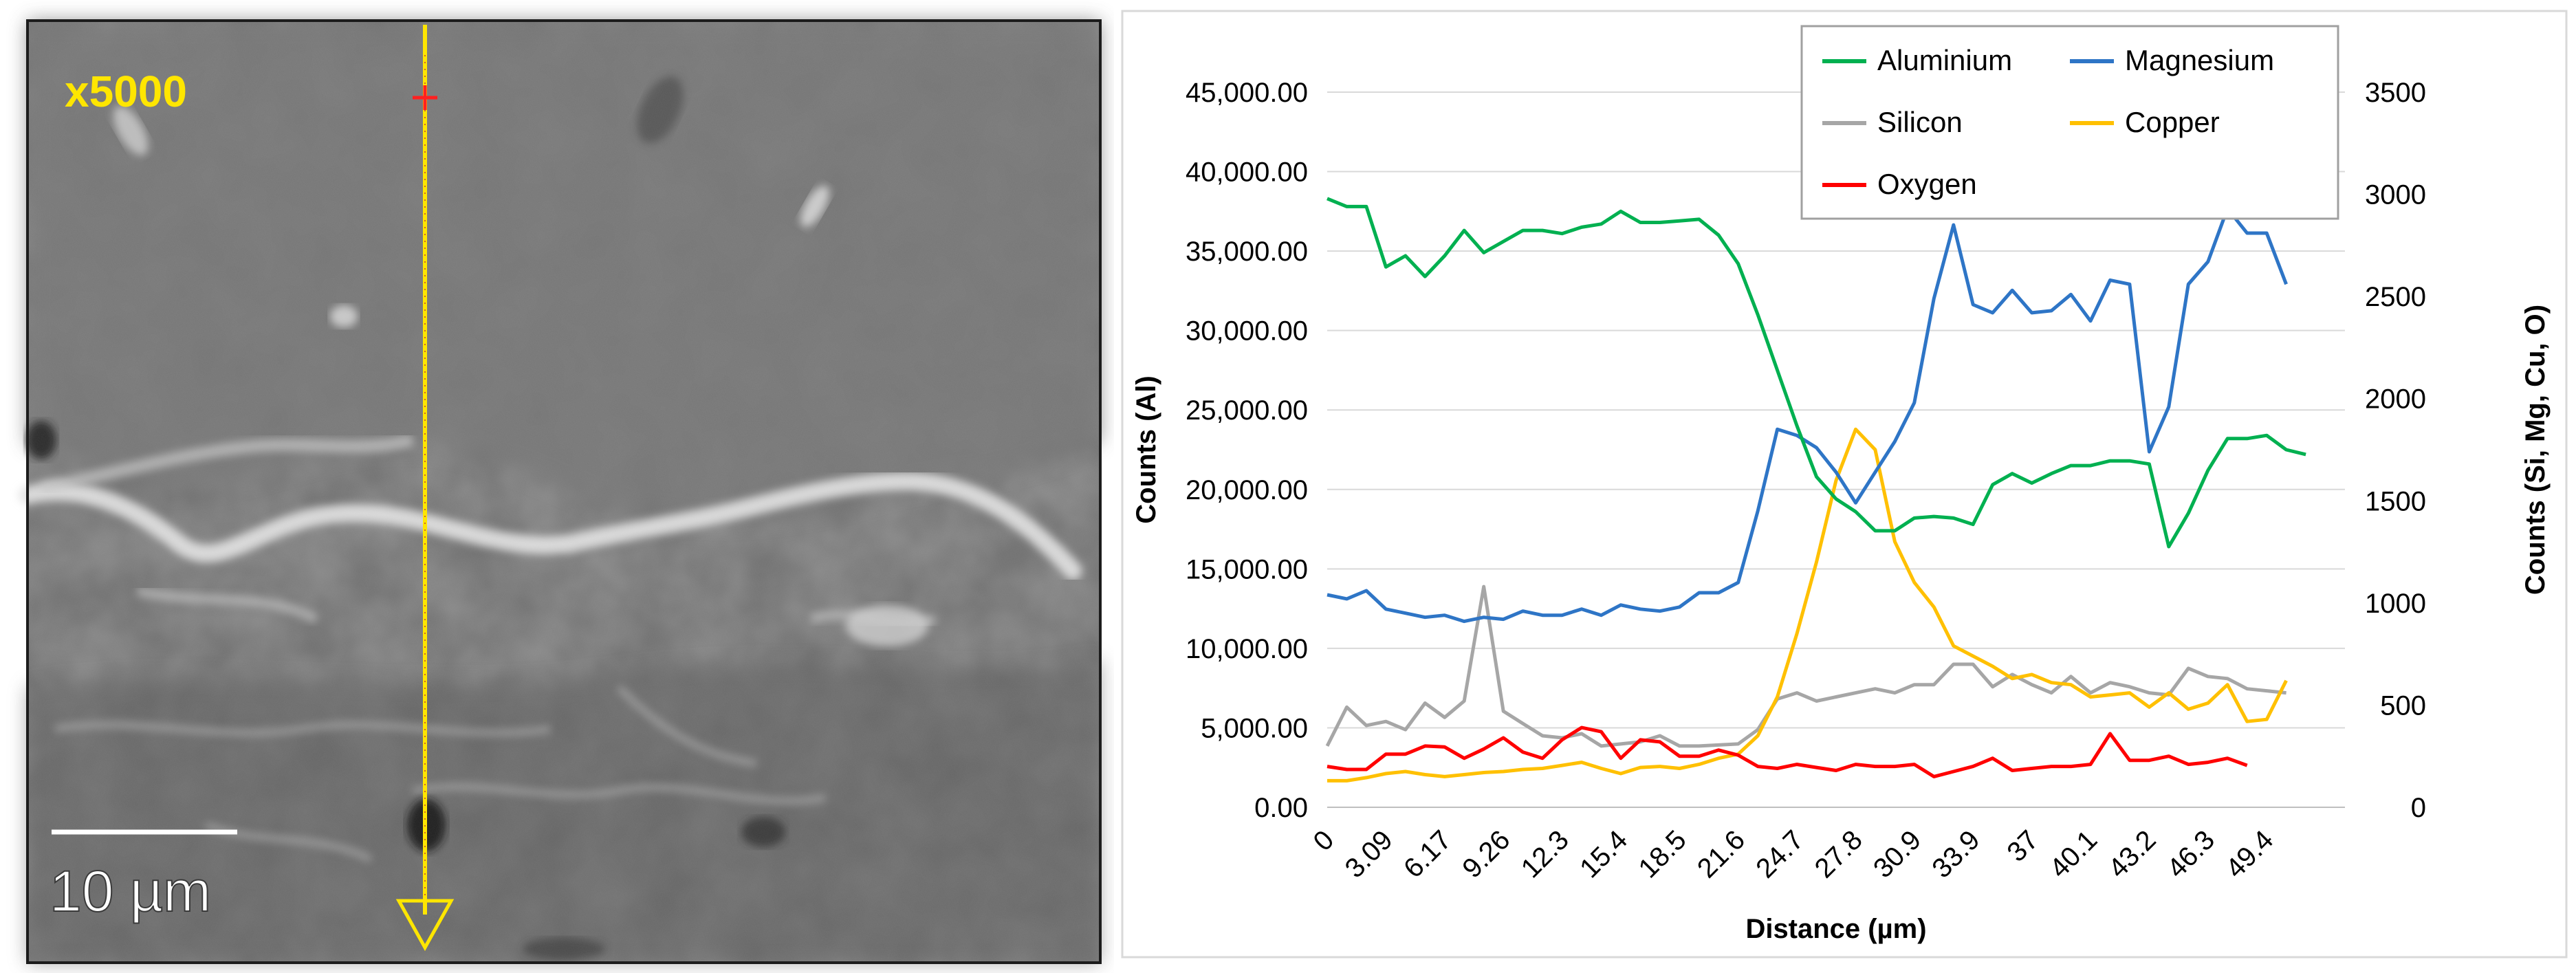 This screenshot has width=2576, height=973. What do you see at coordinates (2395, 297) in the screenshot?
I see `right-tick-label: 2500` at bounding box center [2395, 297].